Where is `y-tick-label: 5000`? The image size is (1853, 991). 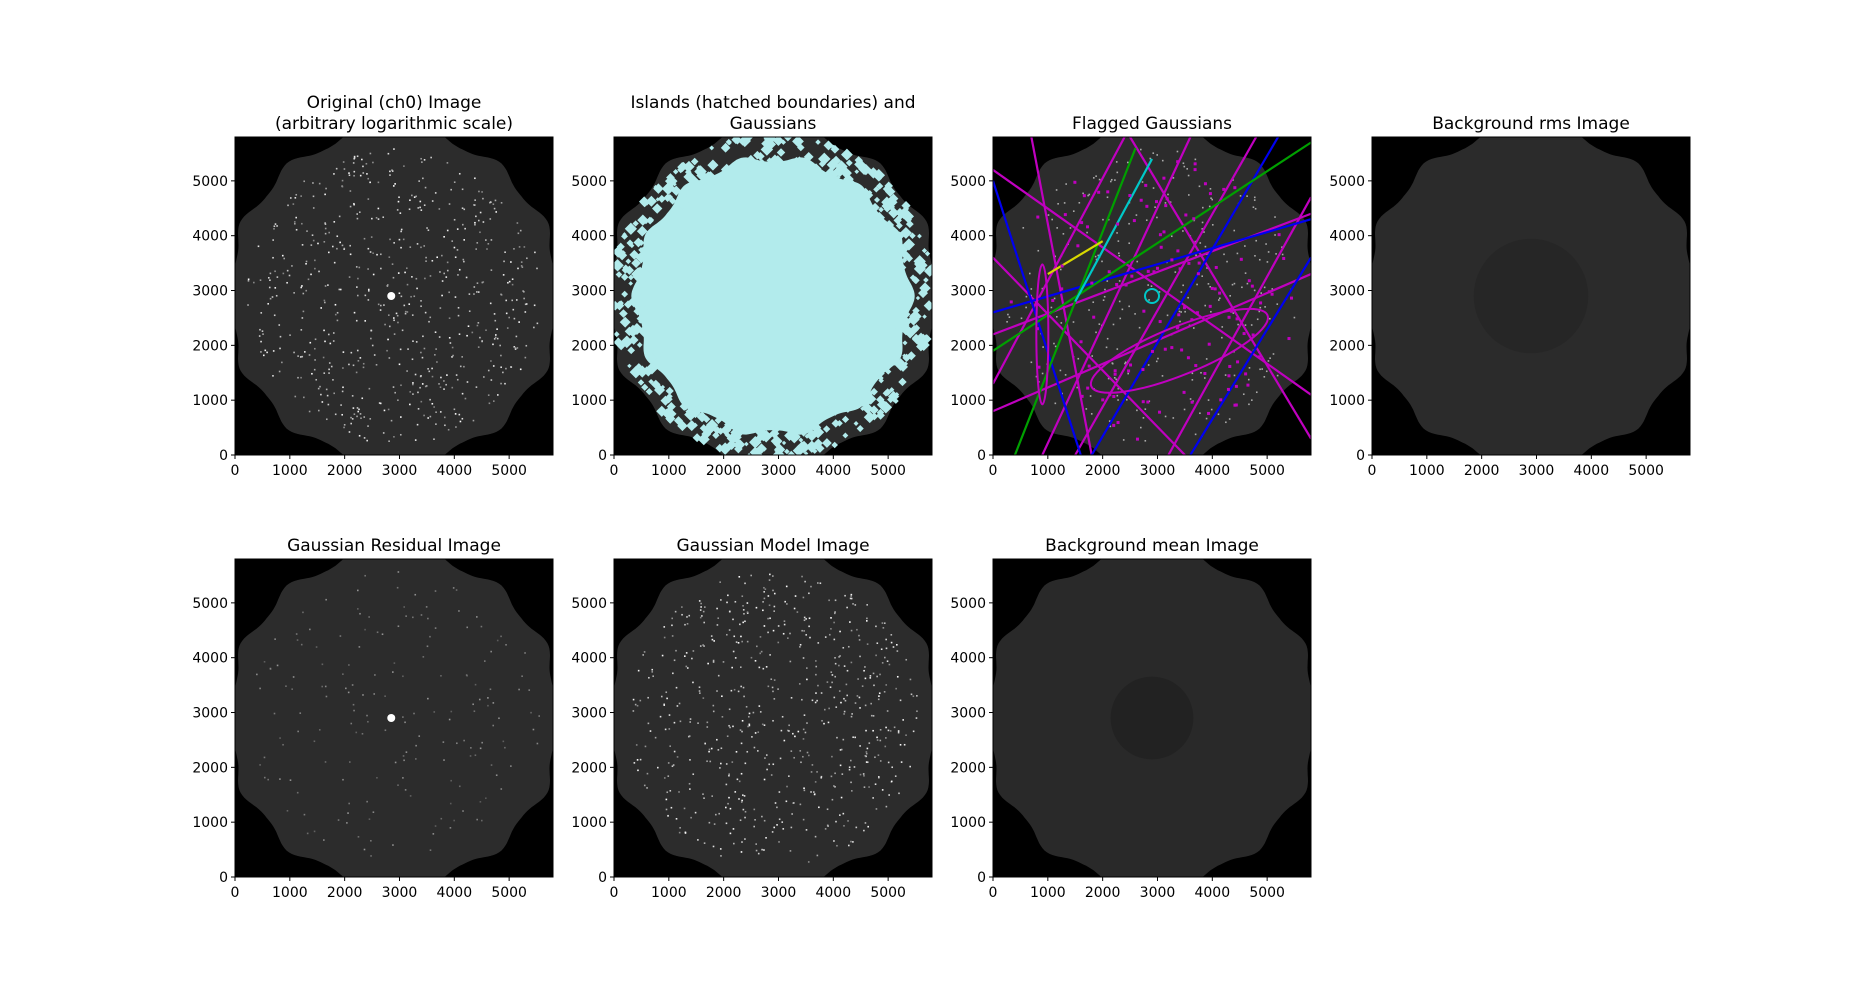
y-tick-label: 5000 is located at coordinates (589, 182).